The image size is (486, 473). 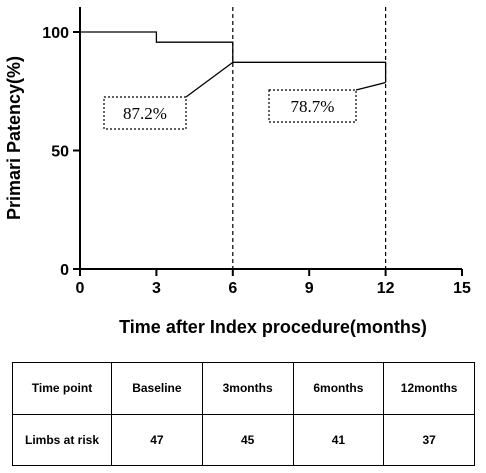 I want to click on table-row: Limbs at risk 47 45 41 37, so click(x=243, y=439).